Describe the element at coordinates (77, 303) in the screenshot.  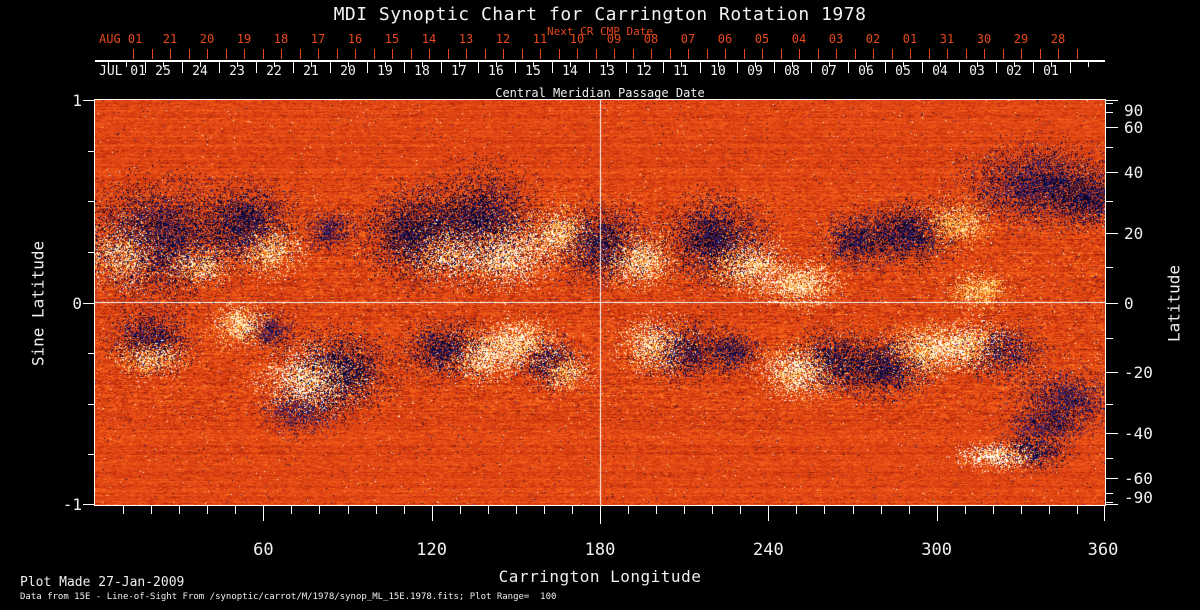
I see `left-axis-tick-label: 0` at that location.